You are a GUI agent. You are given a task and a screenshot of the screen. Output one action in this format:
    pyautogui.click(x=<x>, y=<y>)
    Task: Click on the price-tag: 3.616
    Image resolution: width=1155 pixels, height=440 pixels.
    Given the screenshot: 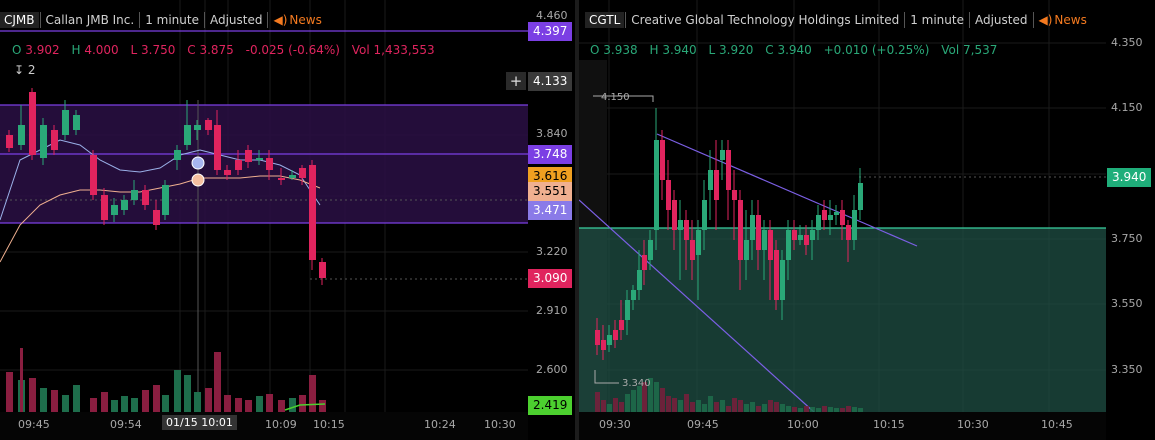 What is the action you would take?
    pyautogui.click(x=550, y=176)
    